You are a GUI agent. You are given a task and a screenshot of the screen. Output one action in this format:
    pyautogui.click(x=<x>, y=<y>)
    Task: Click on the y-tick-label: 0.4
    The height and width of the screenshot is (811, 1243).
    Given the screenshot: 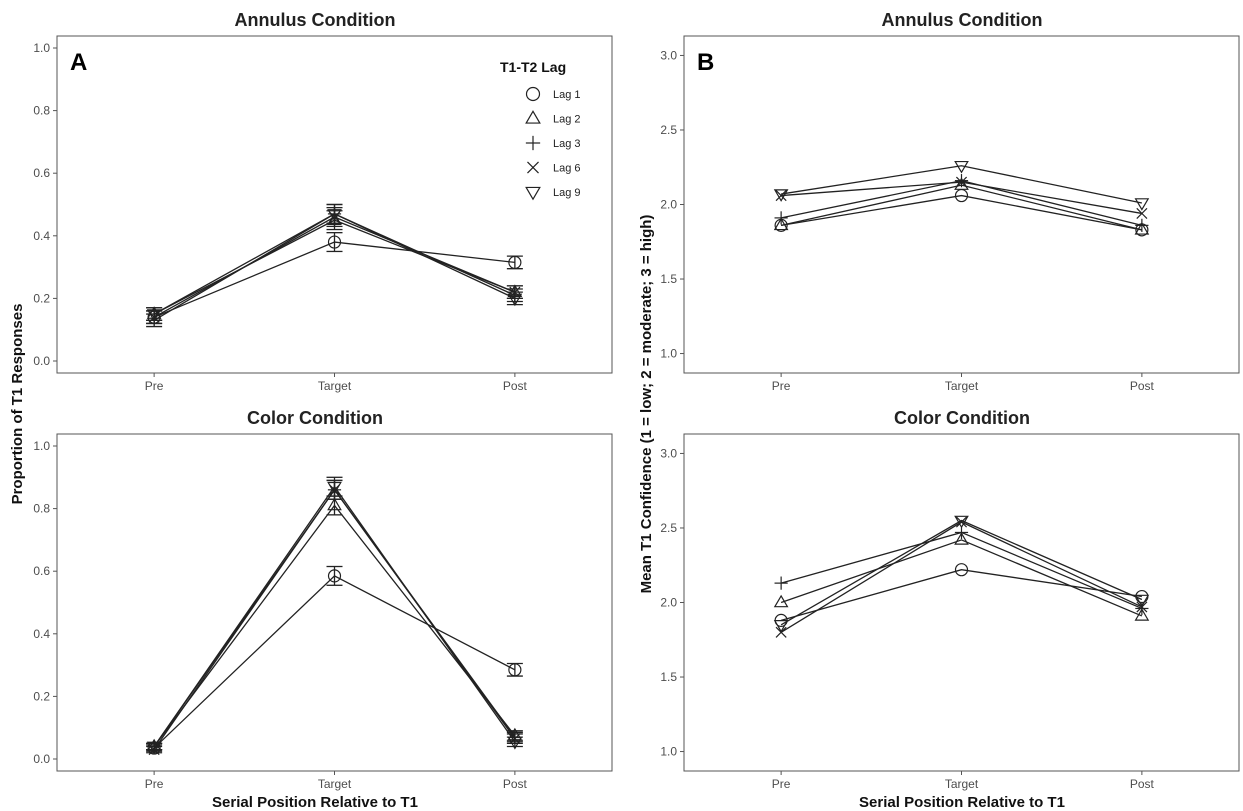 What is the action you would take?
    pyautogui.click(x=41, y=236)
    